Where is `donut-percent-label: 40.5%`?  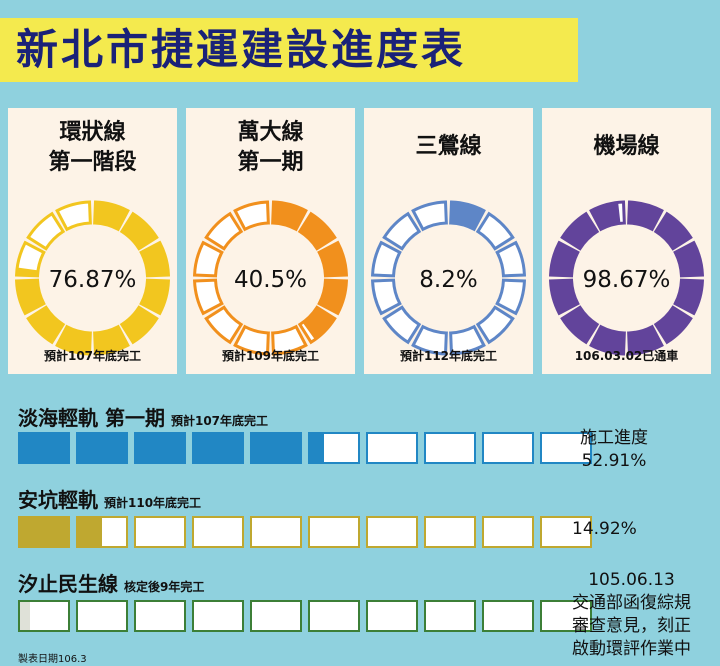
donut-percent-label: 40.5% is located at coordinates (270, 280).